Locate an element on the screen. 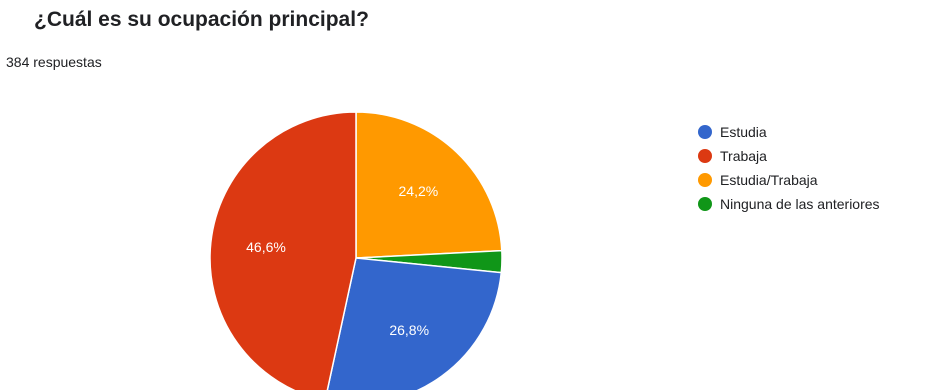 This screenshot has width=934, height=390. legend-item-estudia-trabaja: Estudia/Trabaja is located at coordinates (789, 180).